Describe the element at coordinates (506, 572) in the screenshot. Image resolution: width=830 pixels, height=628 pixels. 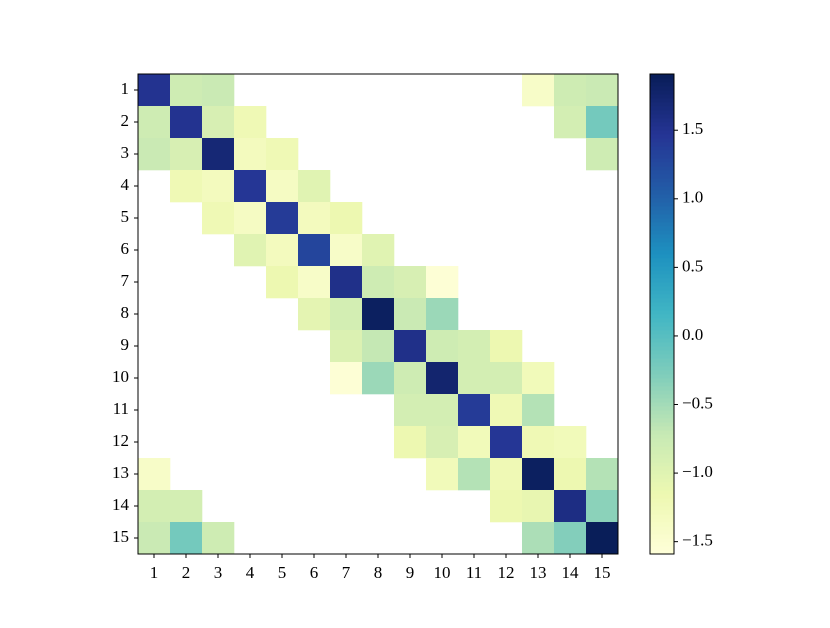
I see `x-tick-label: 12` at that location.